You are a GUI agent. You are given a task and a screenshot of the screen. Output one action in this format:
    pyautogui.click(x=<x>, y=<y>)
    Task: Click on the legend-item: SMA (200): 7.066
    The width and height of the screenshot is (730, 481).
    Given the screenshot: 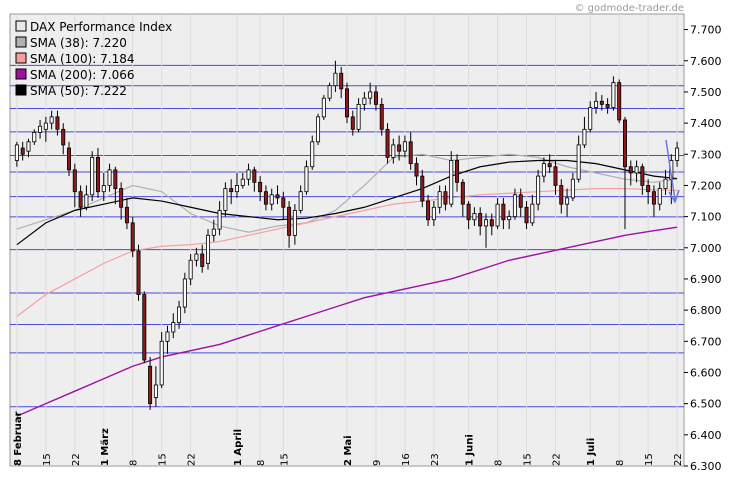 What is the action you would take?
    pyautogui.click(x=82, y=75)
    